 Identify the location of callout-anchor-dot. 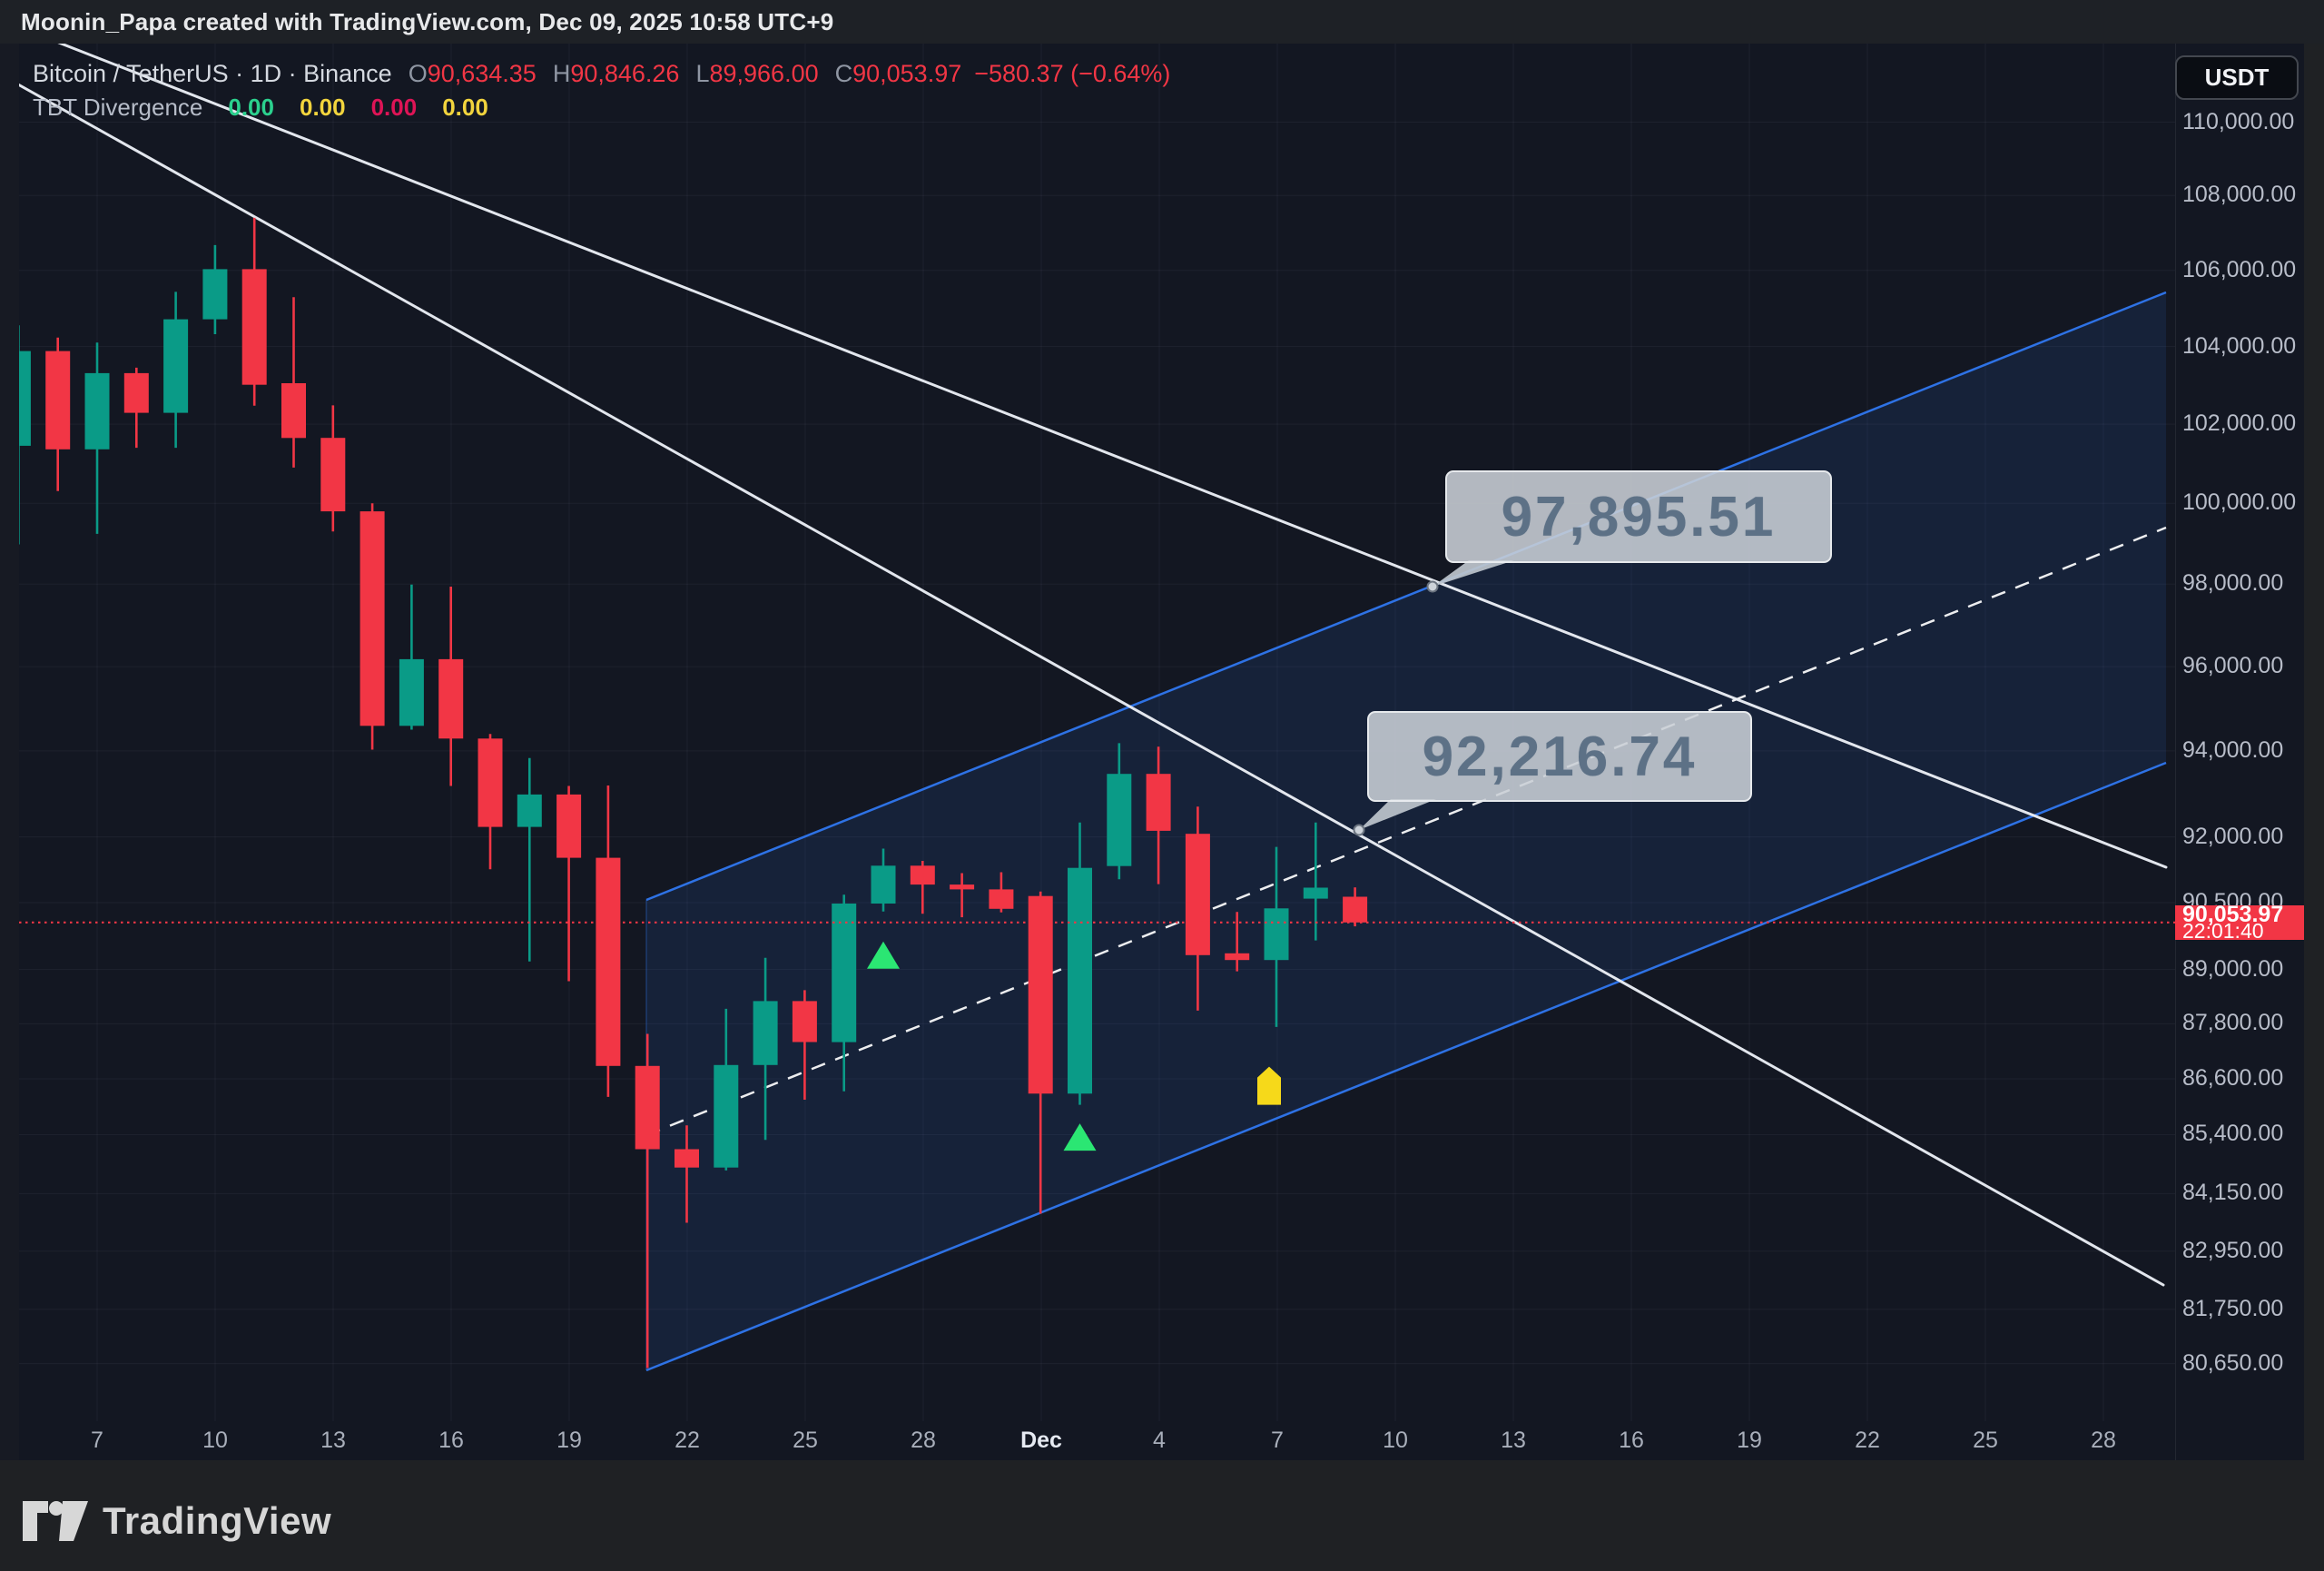
(1432, 586).